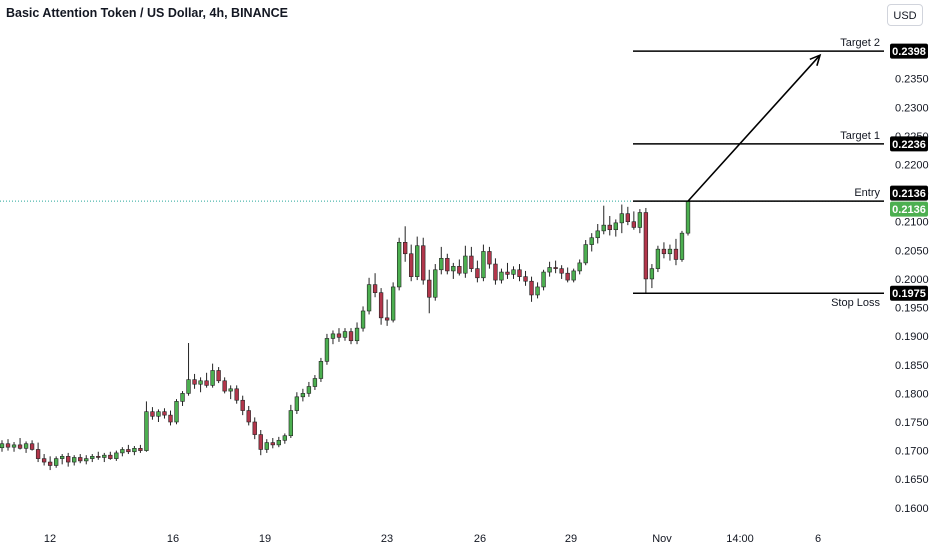 This screenshot has height=550, width=932. I want to click on level-label: Target 1, so click(860, 136).